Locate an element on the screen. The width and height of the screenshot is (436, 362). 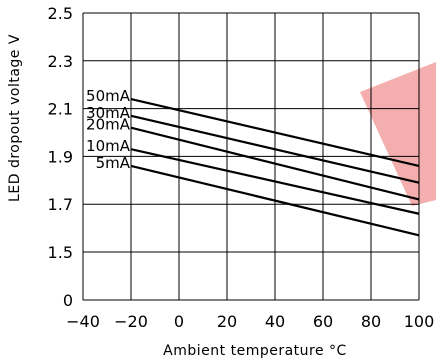
x-tick-label: 60 is located at coordinates (323, 321).